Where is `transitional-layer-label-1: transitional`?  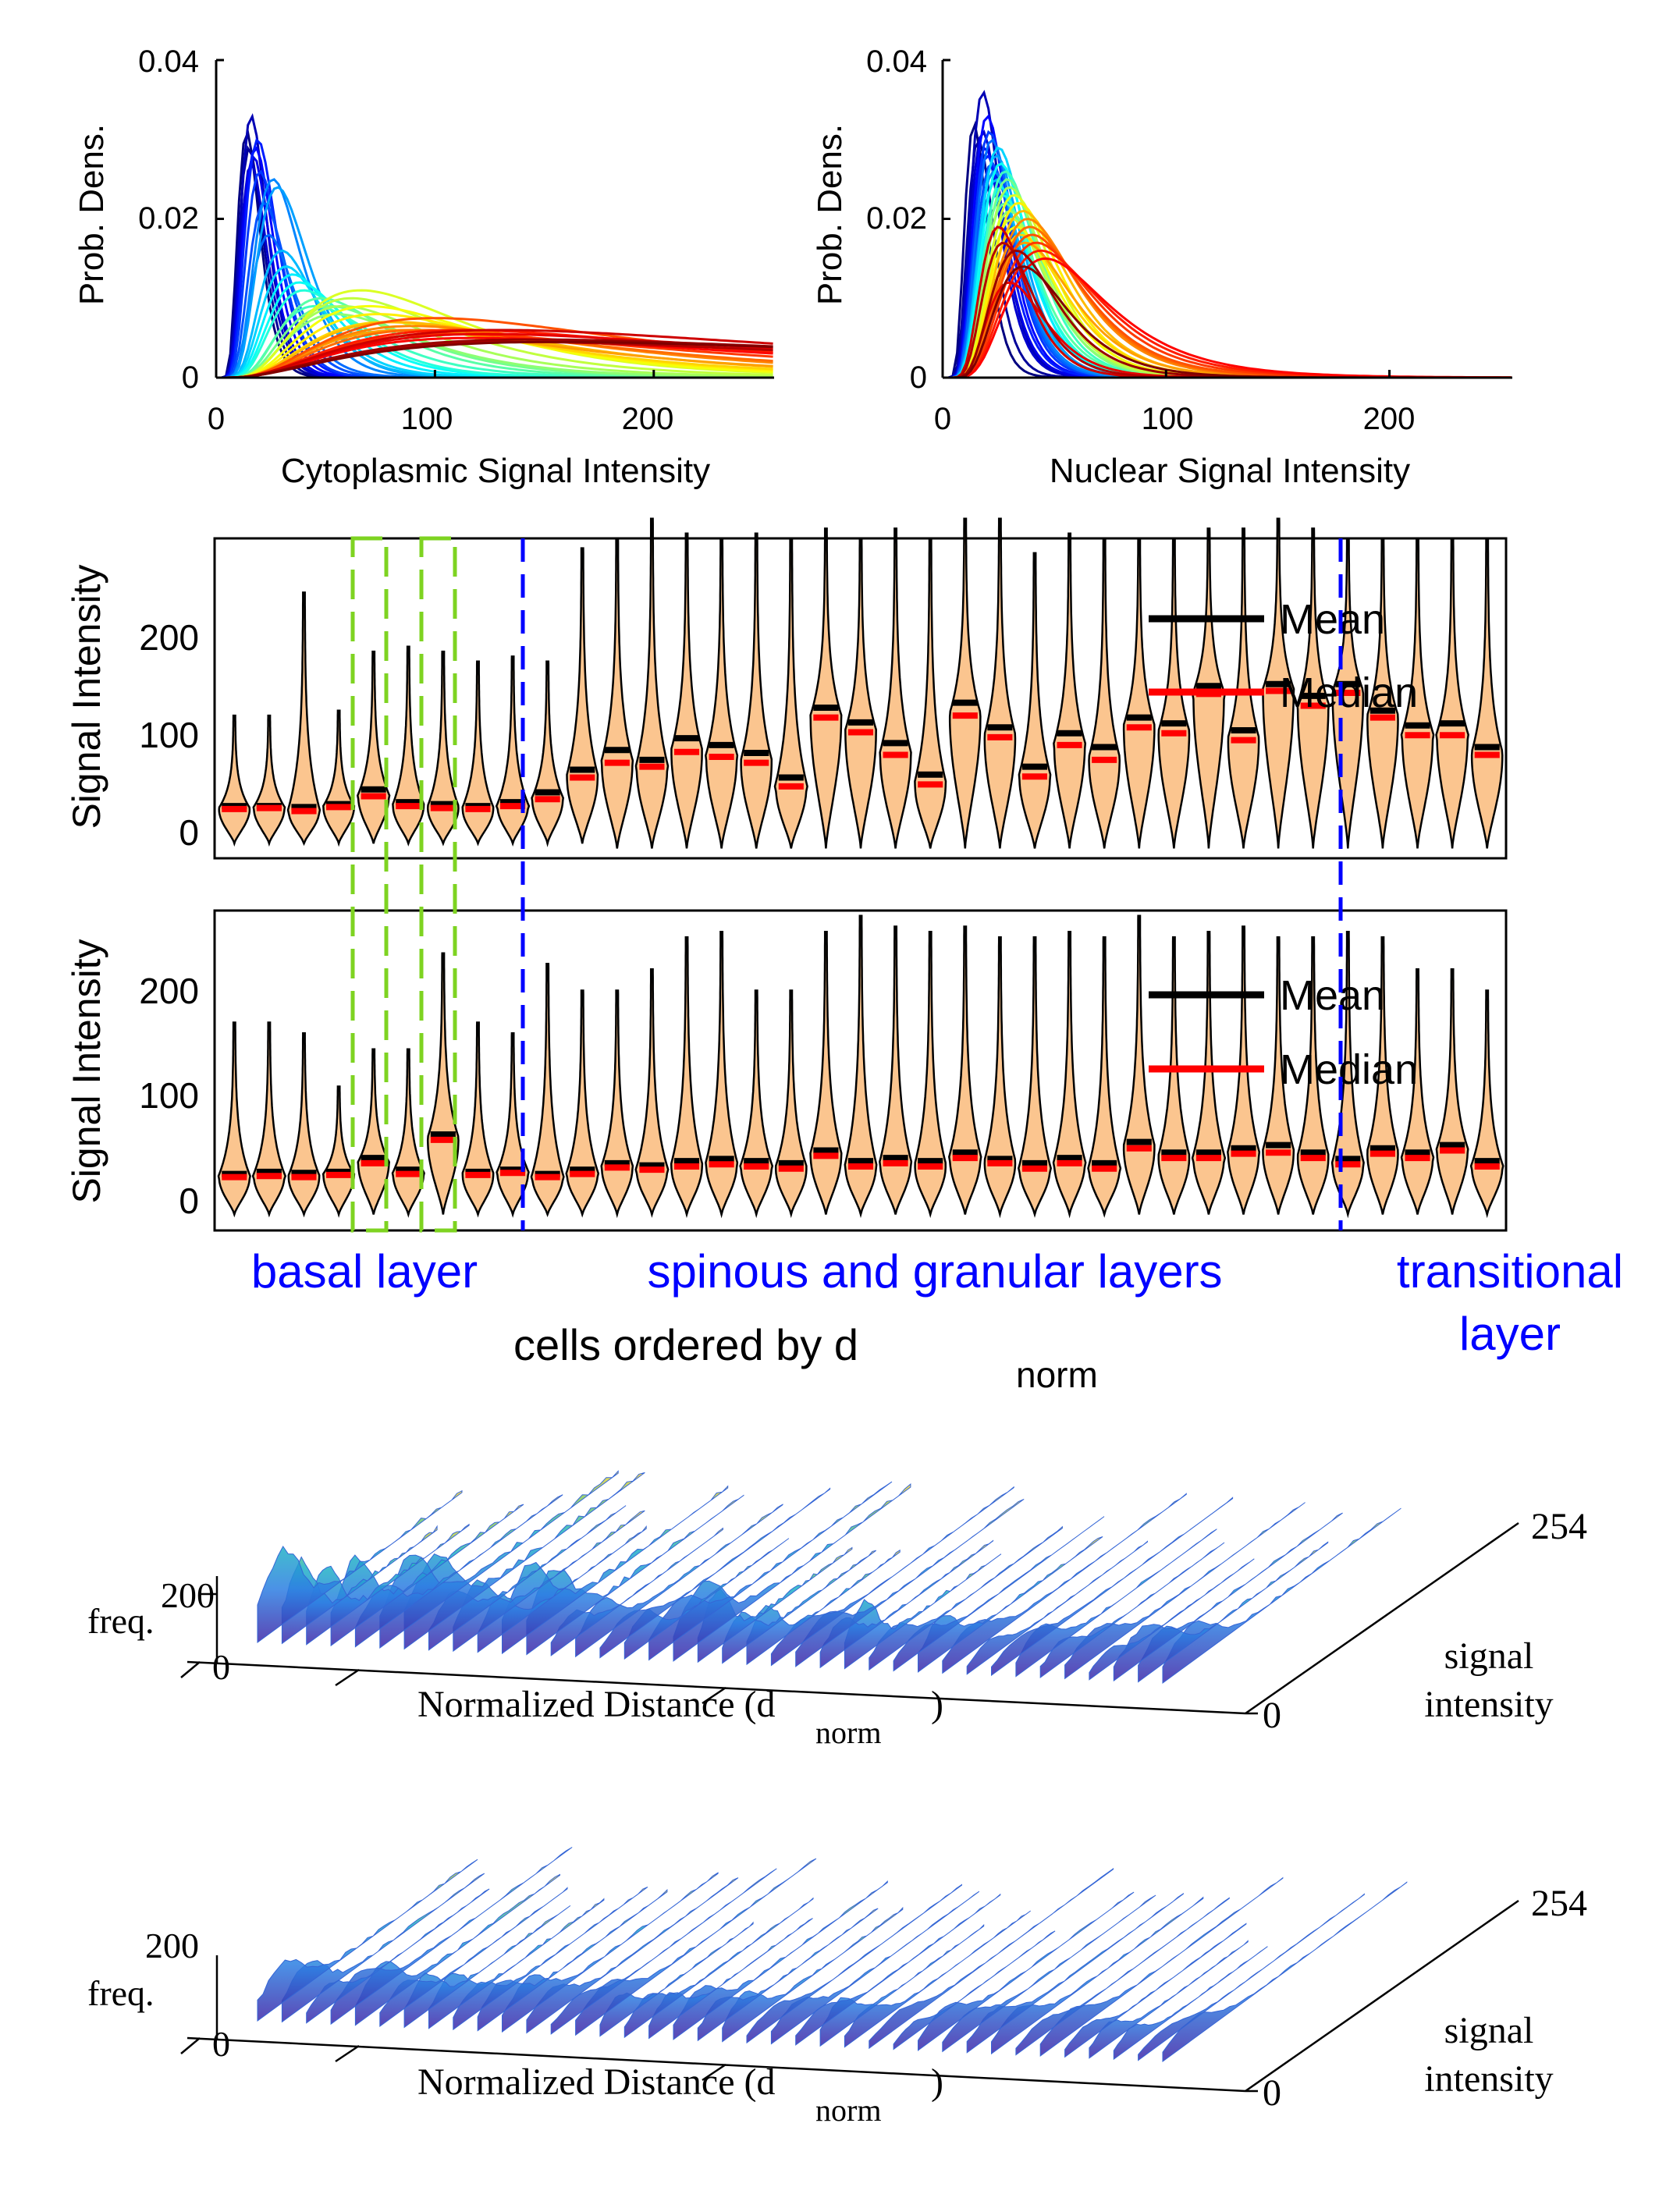 transitional-layer-label-1: transitional is located at coordinates (1510, 1271).